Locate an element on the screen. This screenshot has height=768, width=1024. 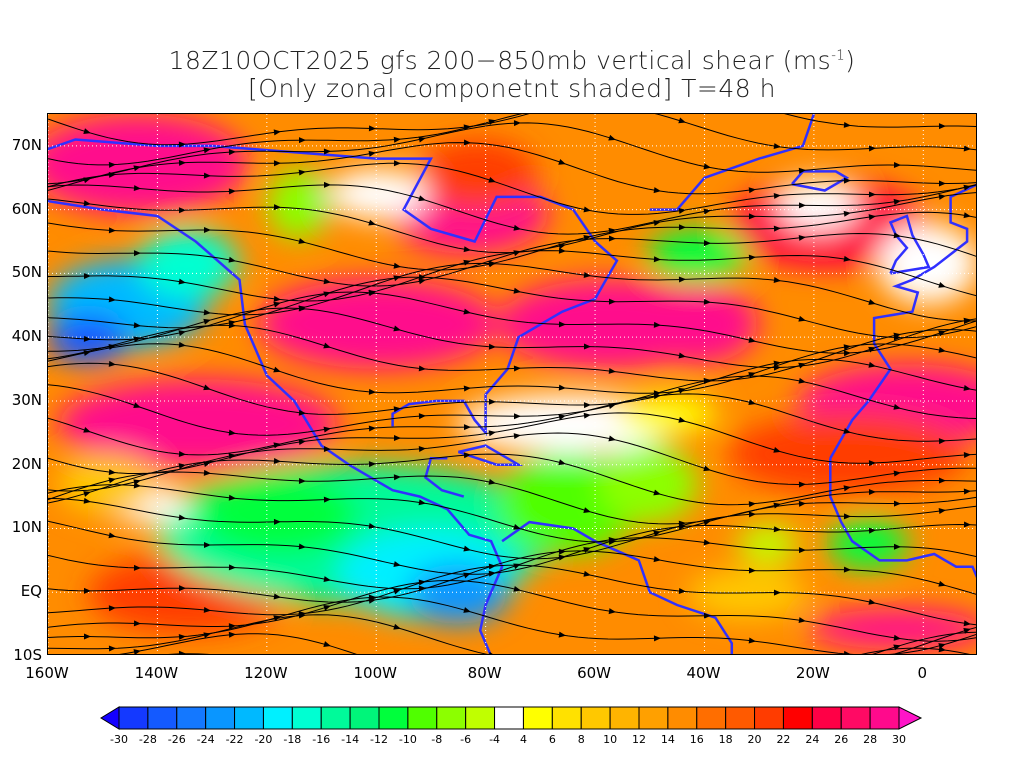
title-superscript: -1 is located at coordinates (838, 56).